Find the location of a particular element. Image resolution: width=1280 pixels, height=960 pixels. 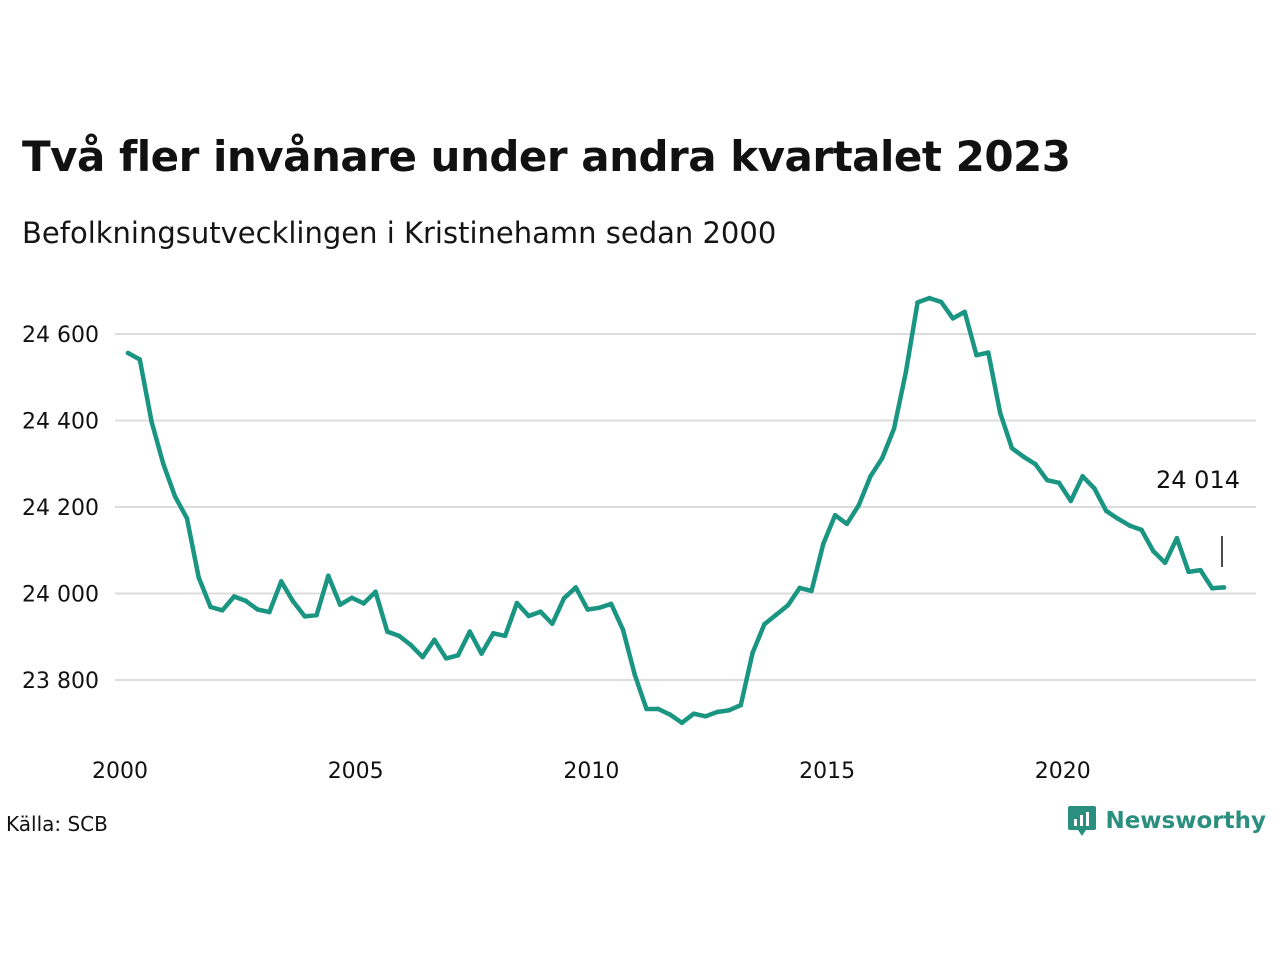

y-axis-ticks: 23 800 24 000 24 200 24 400 24 600 is located at coordinates (60, 508).